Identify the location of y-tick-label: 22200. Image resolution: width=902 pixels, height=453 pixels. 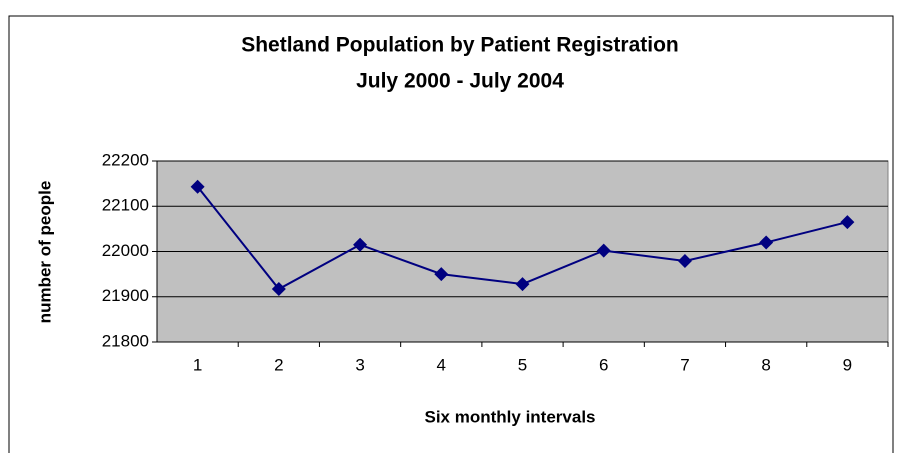
(125, 159).